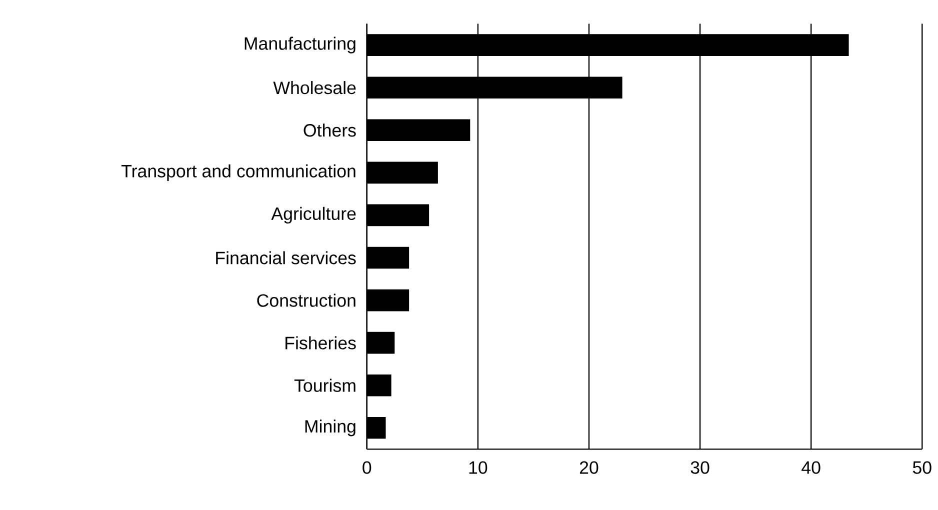  I want to click on x-tick-label: 50, so click(922, 467).